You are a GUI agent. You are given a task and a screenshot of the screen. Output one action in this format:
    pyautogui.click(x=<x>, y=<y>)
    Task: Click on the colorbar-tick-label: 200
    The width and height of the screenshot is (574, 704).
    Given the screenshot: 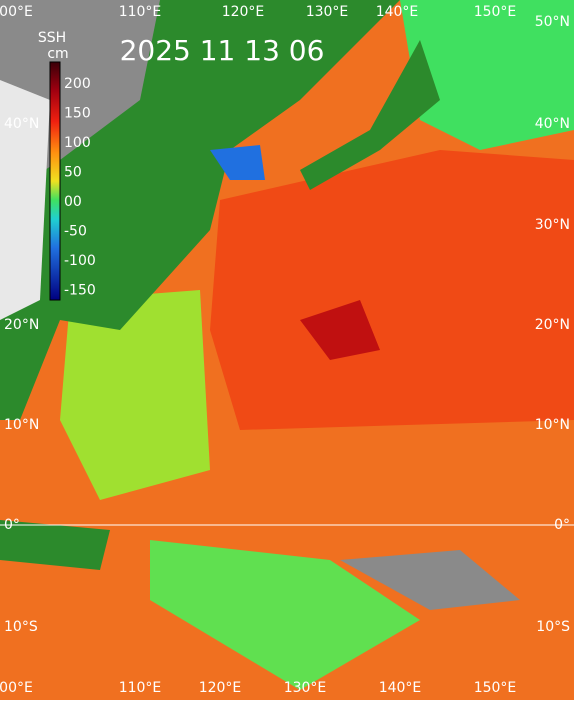 What is the action you would take?
    pyautogui.click(x=77, y=84)
    